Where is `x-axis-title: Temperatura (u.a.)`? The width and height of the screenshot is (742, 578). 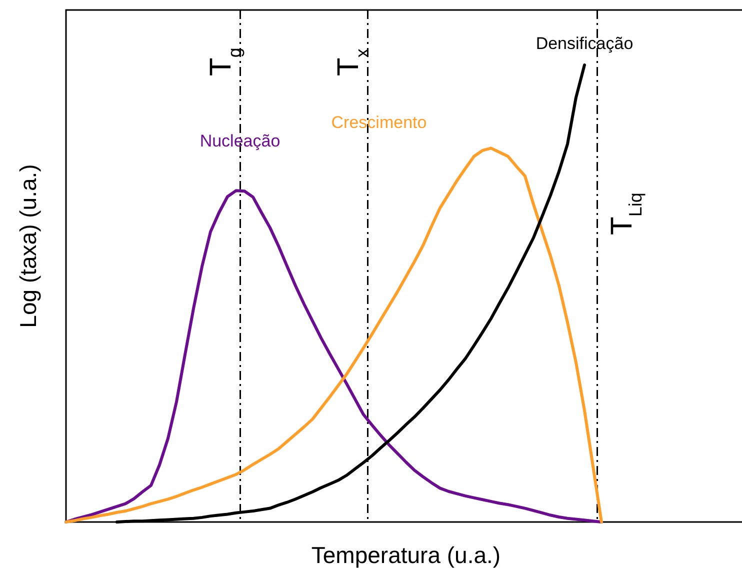 x-axis-title: Temperatura (u.a.) is located at coordinates (406, 555).